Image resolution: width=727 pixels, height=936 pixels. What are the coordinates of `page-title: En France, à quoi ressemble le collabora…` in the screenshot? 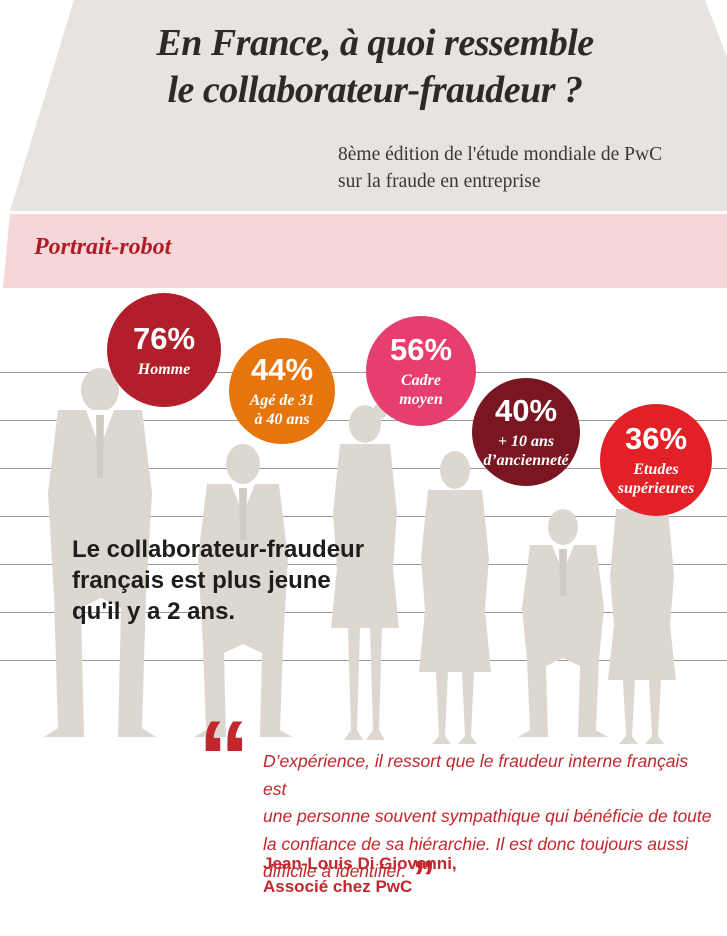 It's located at (375, 67).